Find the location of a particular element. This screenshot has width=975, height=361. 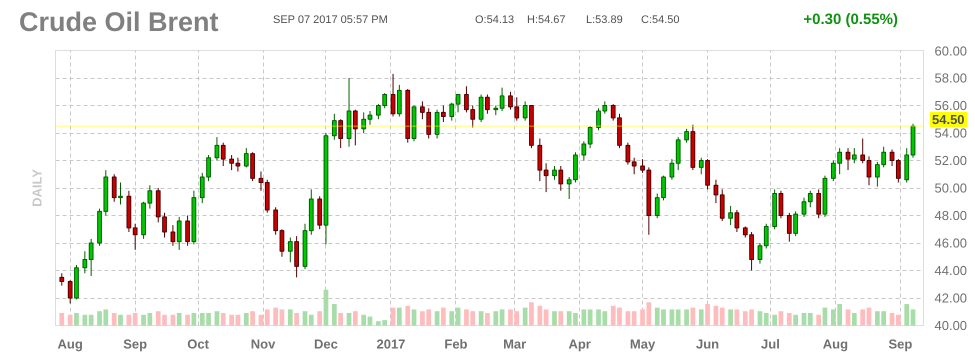

x-tick-label: Aug is located at coordinates (70, 344).